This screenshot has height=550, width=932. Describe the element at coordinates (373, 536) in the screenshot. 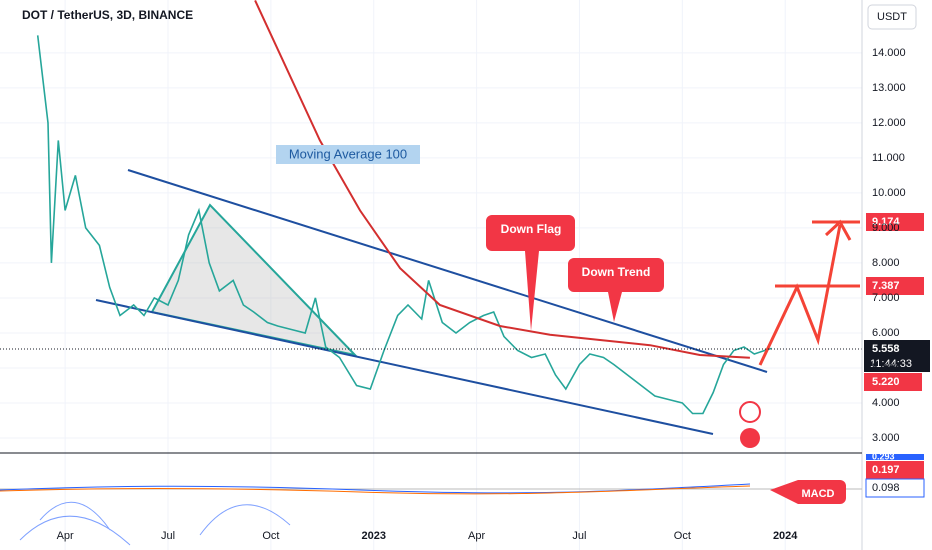

I see `x-tick-label: 2023` at that location.